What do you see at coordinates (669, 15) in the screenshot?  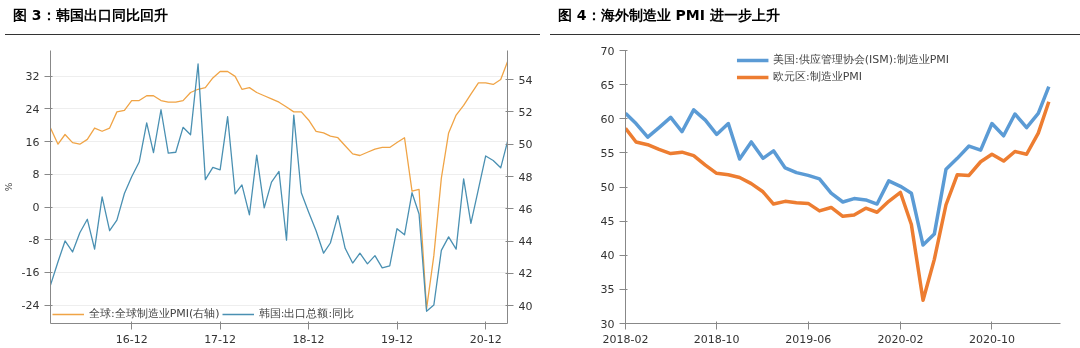 I see `chart-title: 图 4：海外制造业 PMI 进一步上升` at bounding box center [669, 15].